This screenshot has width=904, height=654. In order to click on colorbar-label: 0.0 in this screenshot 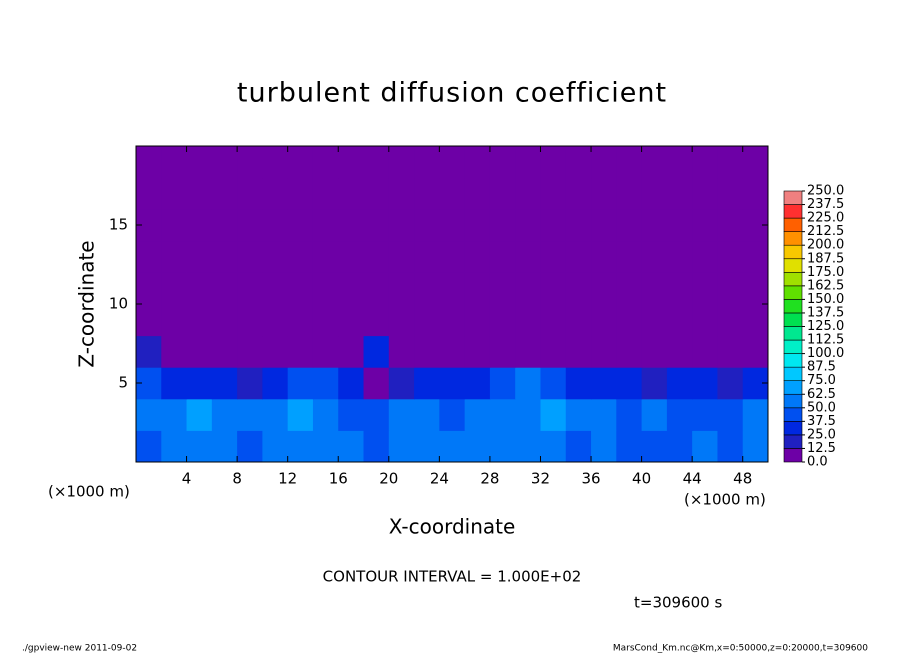, I will do `click(817, 462)`.